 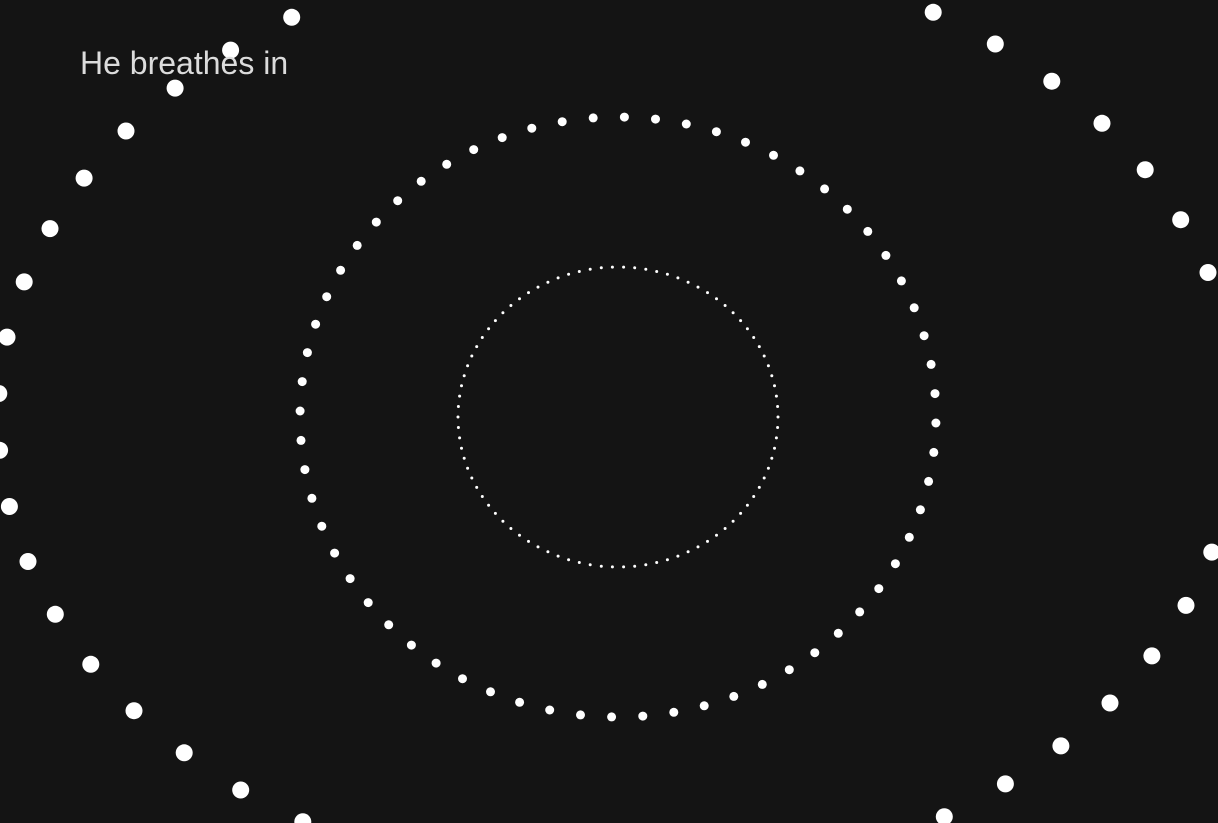 I want to click on inner-ring, so click(x=618, y=417).